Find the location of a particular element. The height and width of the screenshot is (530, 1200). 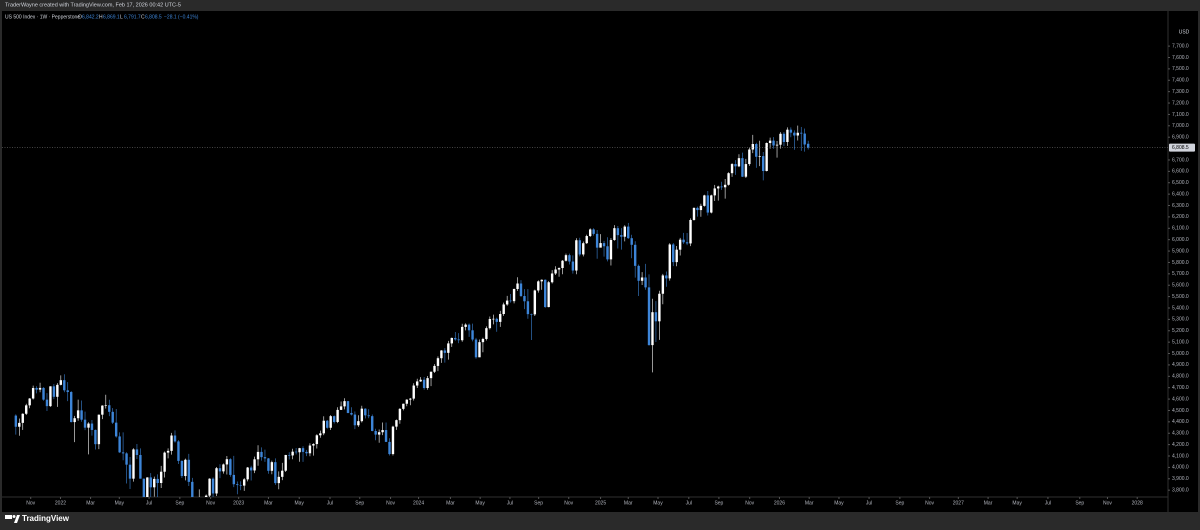

y-tick-label: 4,800.0 is located at coordinates (1180, 377).